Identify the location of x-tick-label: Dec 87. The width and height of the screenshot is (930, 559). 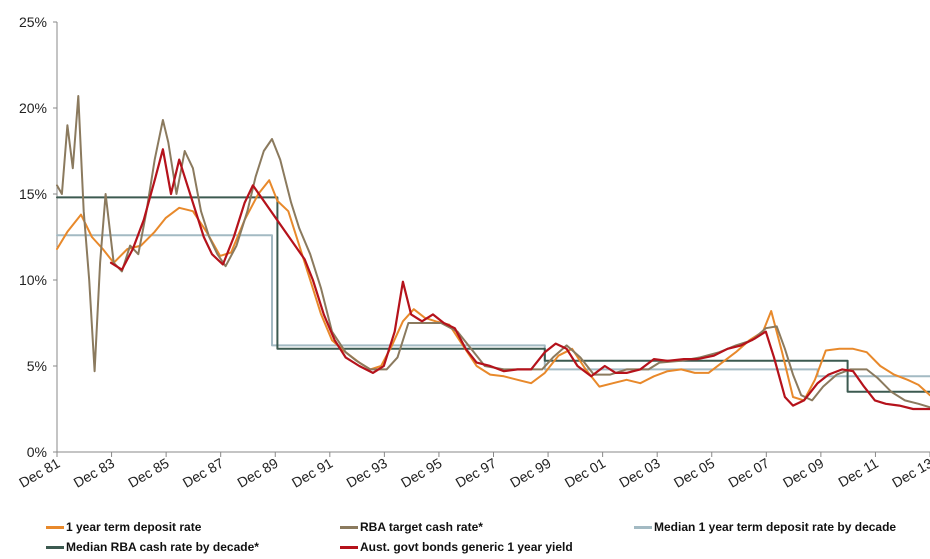
(203, 473).